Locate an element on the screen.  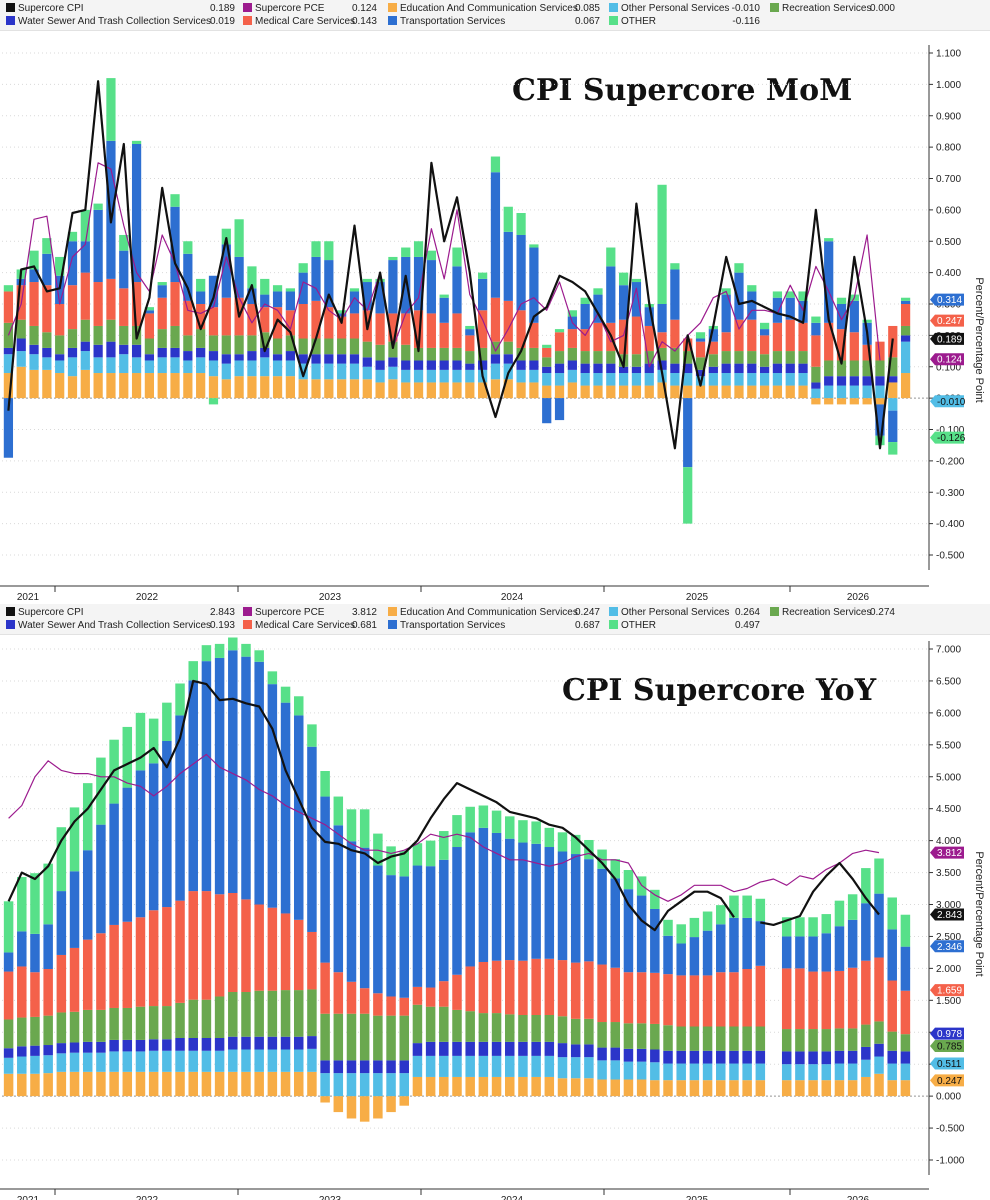
legend-value: 0.247 is located at coordinates (587, 612).